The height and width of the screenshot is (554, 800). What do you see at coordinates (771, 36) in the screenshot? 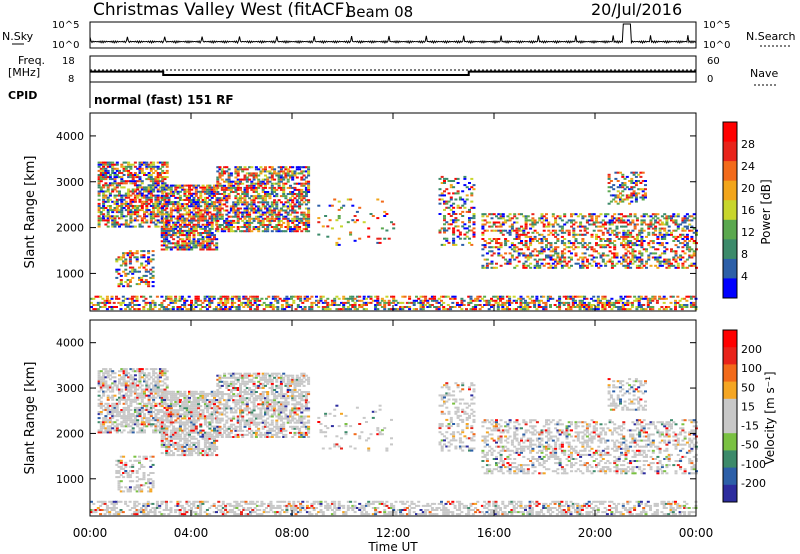
I see `nsearch-label: N.Search` at bounding box center [771, 36].